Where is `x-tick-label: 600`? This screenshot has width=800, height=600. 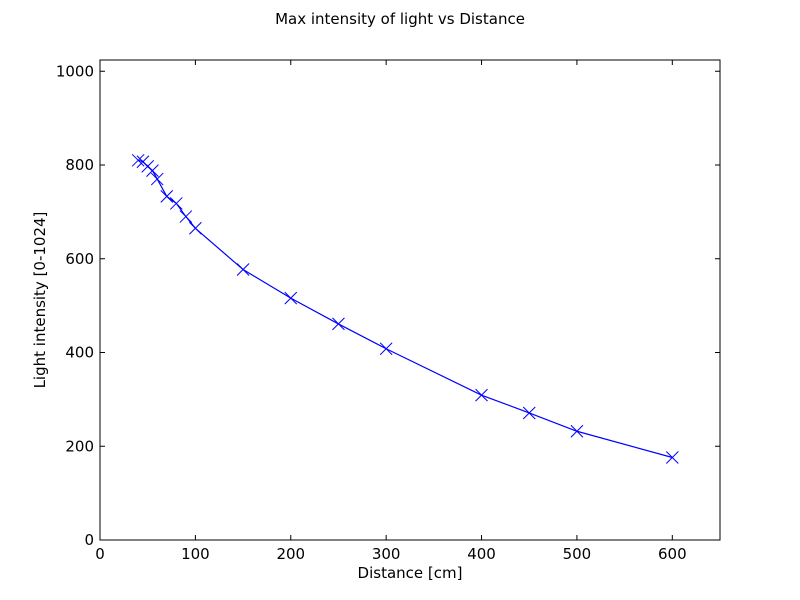
x-tick-label: 600 is located at coordinates (672, 554).